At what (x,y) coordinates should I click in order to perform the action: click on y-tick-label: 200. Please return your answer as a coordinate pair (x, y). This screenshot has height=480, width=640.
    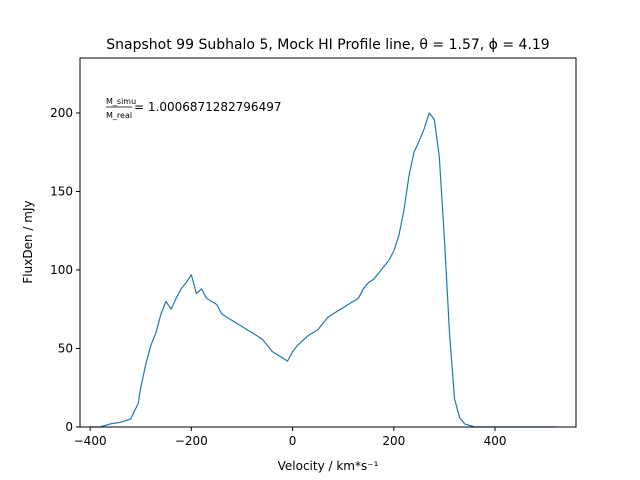
    Looking at the image, I should click on (61, 113).